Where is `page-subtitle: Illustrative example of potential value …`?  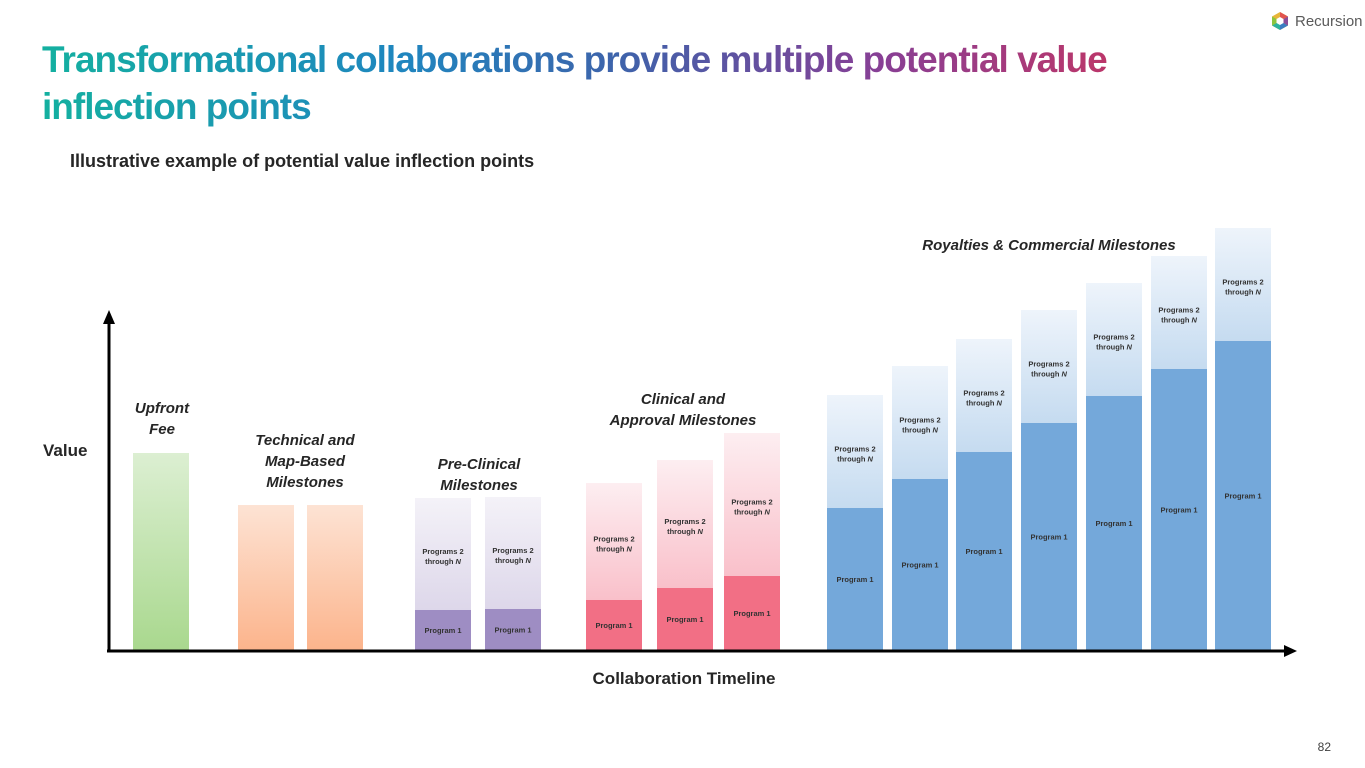
page-subtitle: Illustrative example of potential value … is located at coordinates (302, 161).